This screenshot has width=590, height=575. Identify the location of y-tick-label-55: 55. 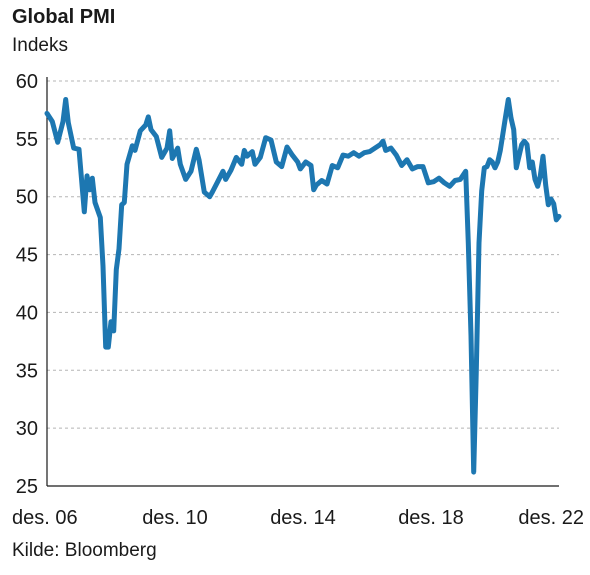
(27, 140).